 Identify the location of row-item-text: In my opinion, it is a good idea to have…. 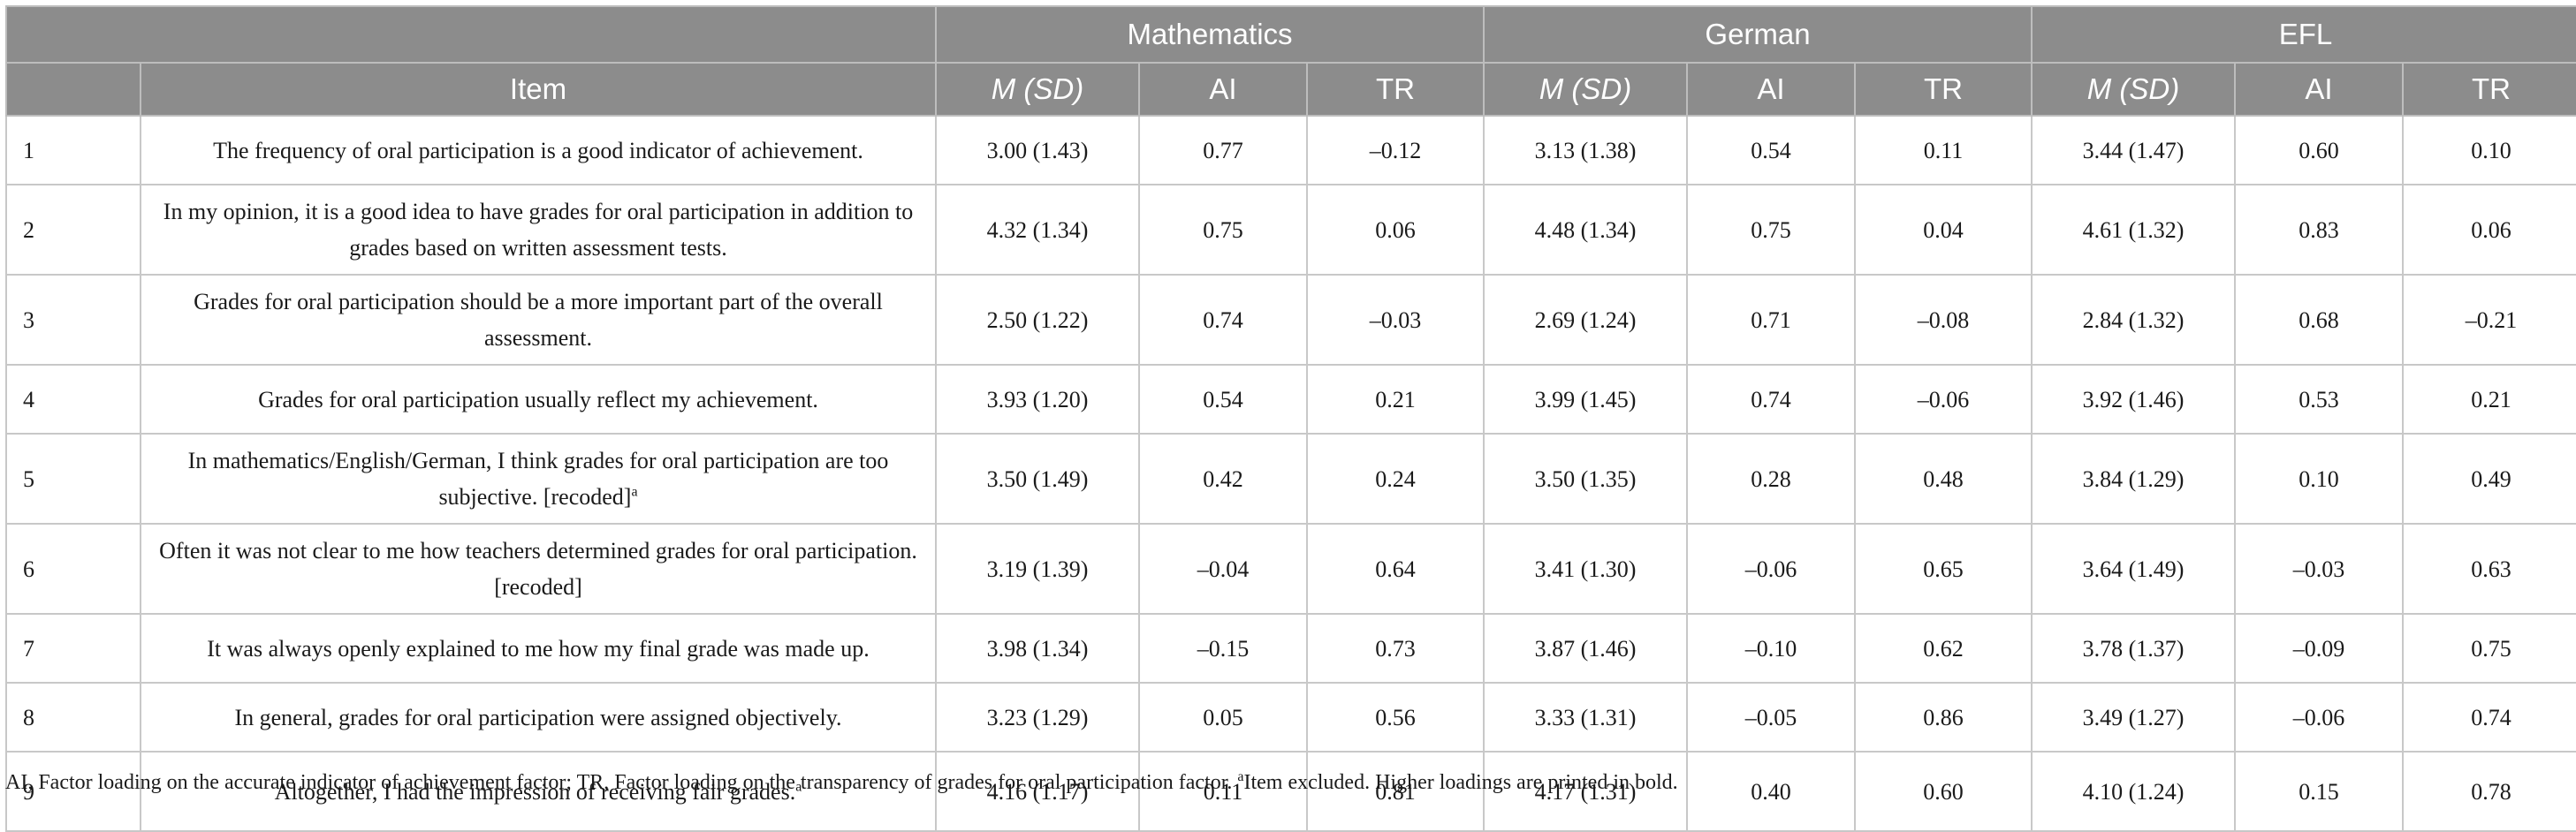
(538, 230).